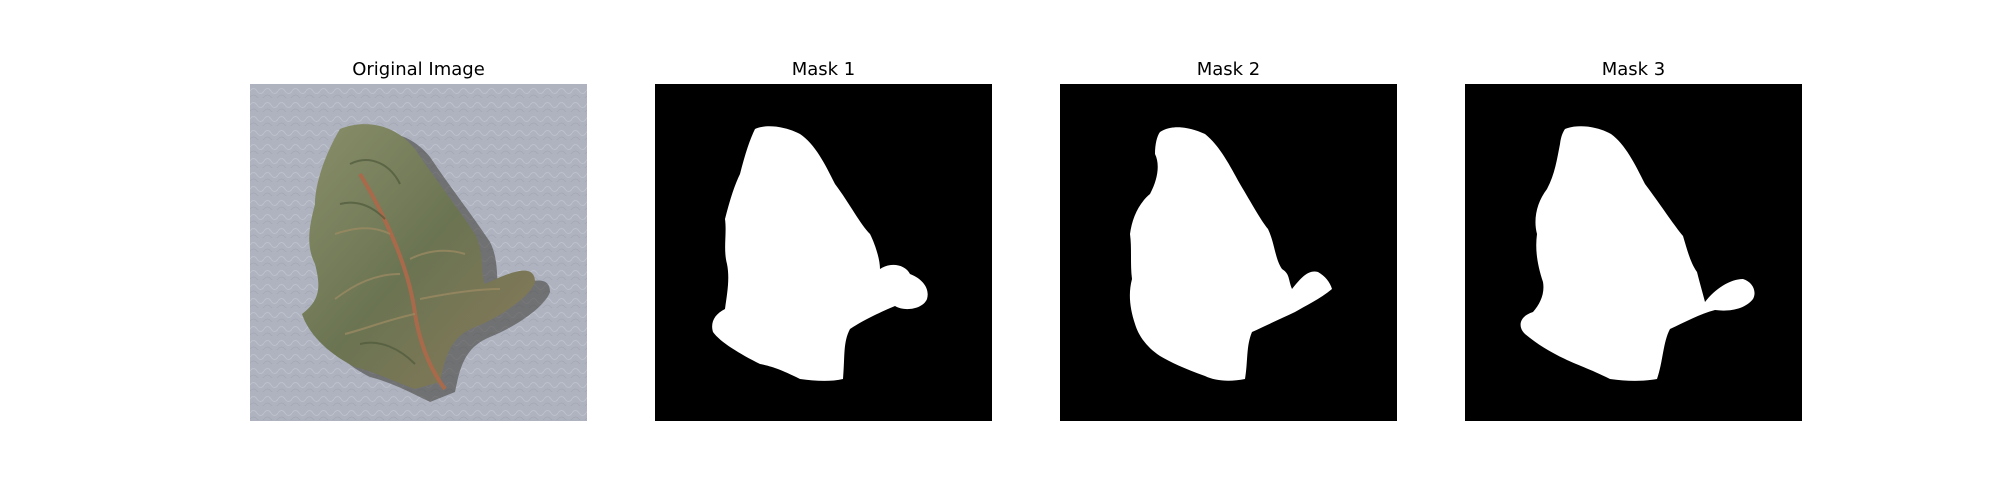 The width and height of the screenshot is (2000, 500). Describe the element at coordinates (823, 69) in the screenshot. I see `panel-title: Mask 1` at that location.